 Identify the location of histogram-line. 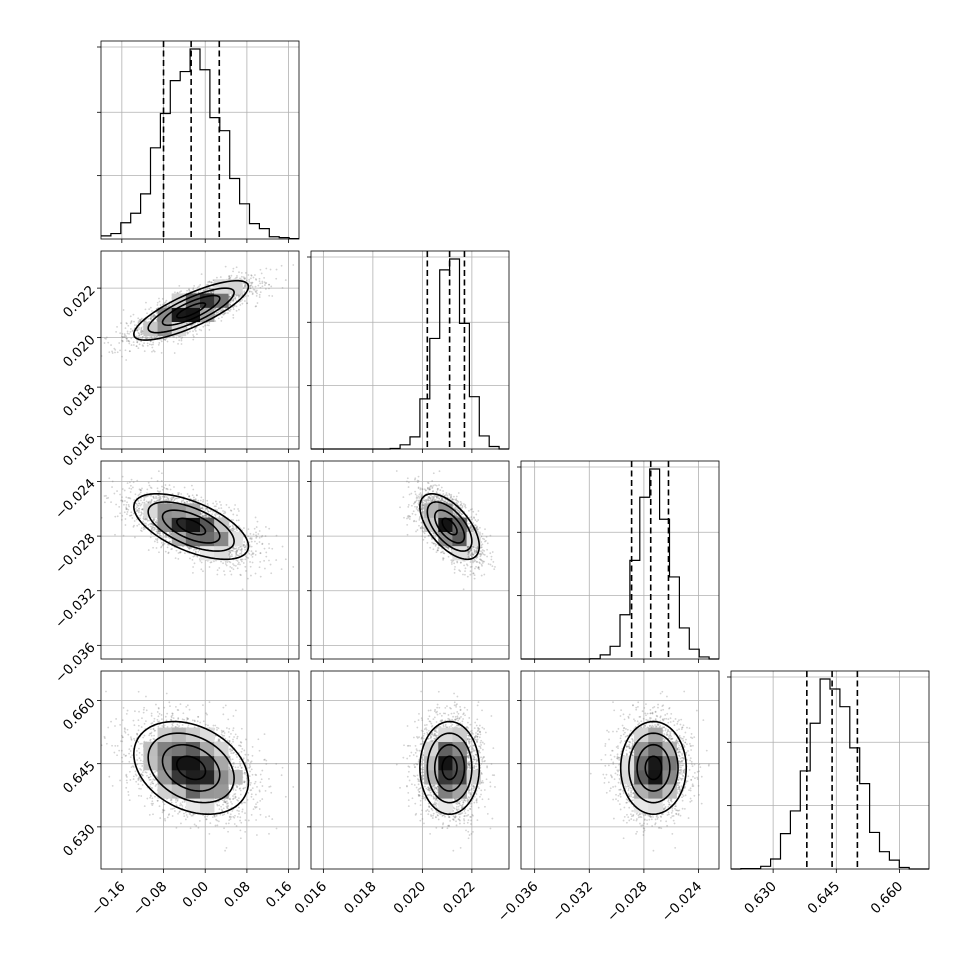
(200, 144).